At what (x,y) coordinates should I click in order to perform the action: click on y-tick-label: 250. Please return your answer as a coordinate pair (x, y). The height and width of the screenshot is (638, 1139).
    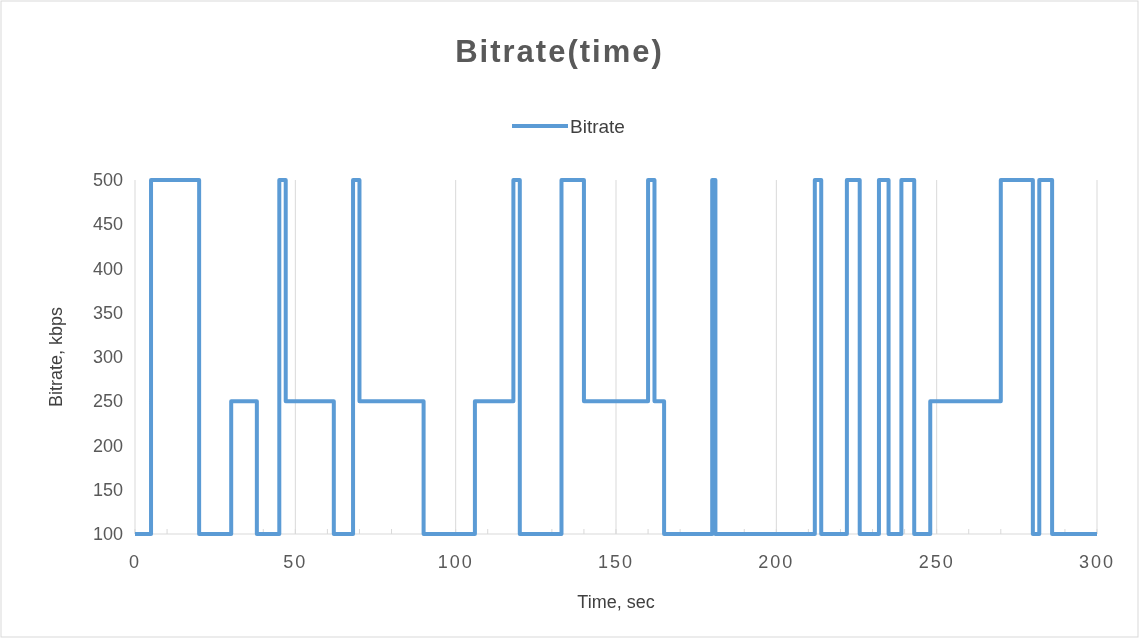
    Looking at the image, I should click on (107, 401).